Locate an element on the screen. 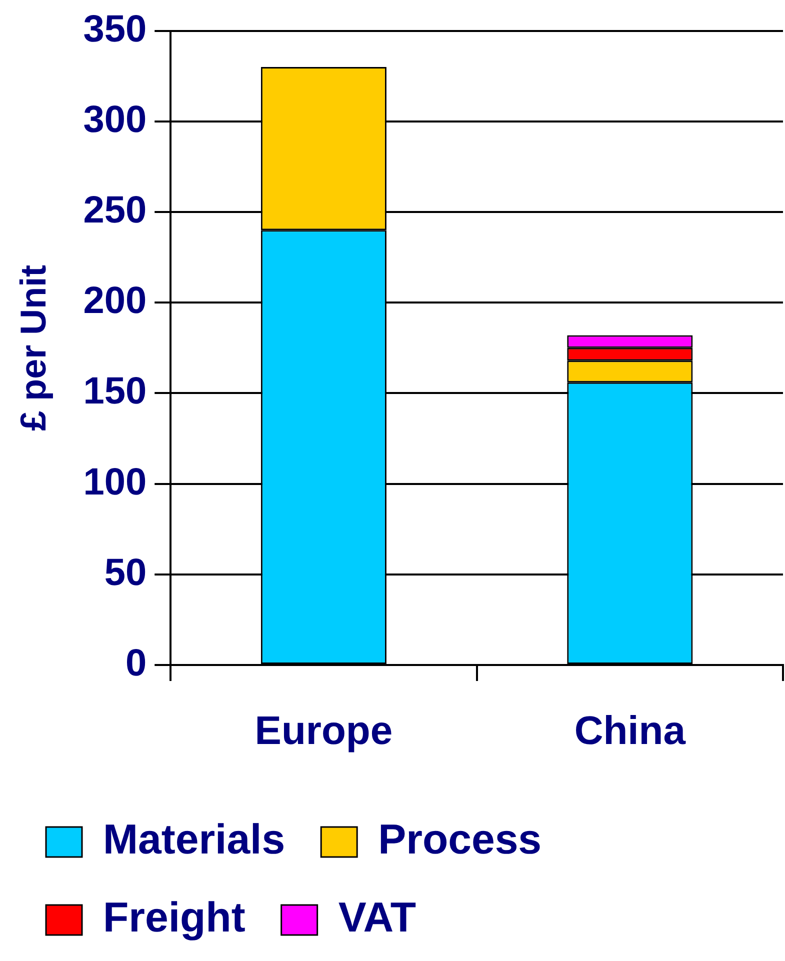  legend-label: Process is located at coordinates (460, 839).